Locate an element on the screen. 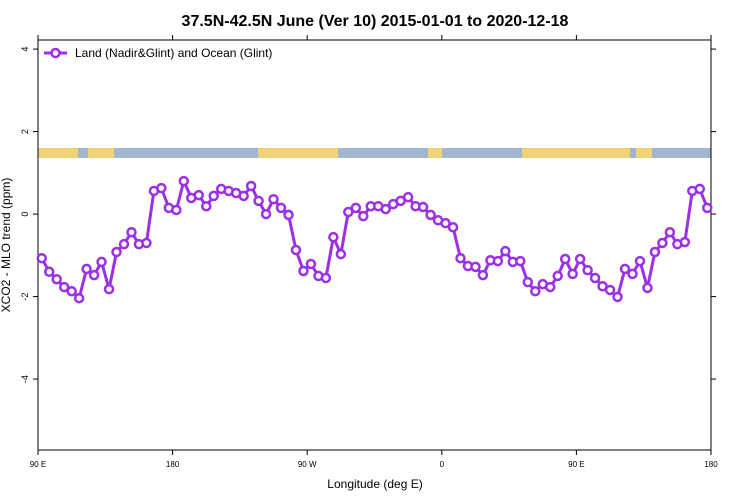 Image resolution: width=750 pixels, height=500 pixels. y-tick-label: 4 is located at coordinates (25, 49).